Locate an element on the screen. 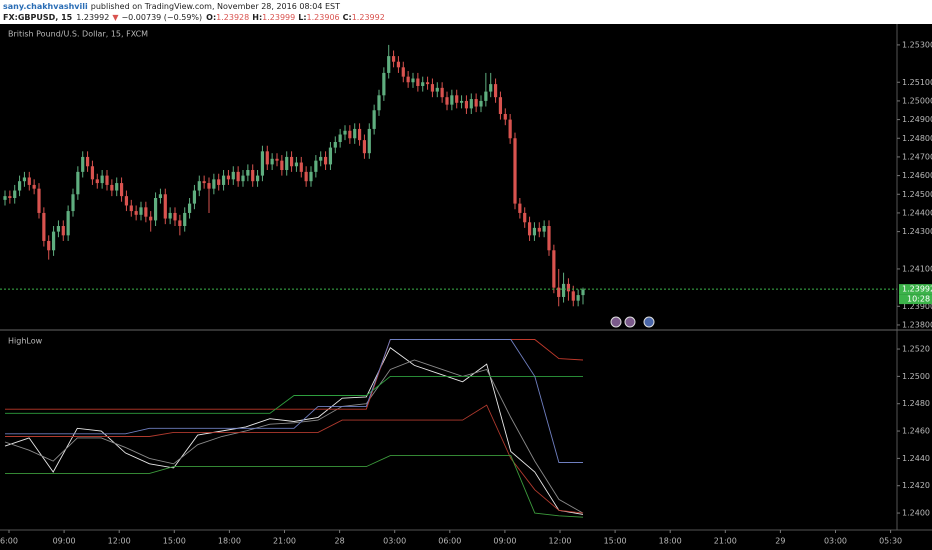 The image size is (932, 550). y-tick-label: 1.24800 is located at coordinates (917, 138).